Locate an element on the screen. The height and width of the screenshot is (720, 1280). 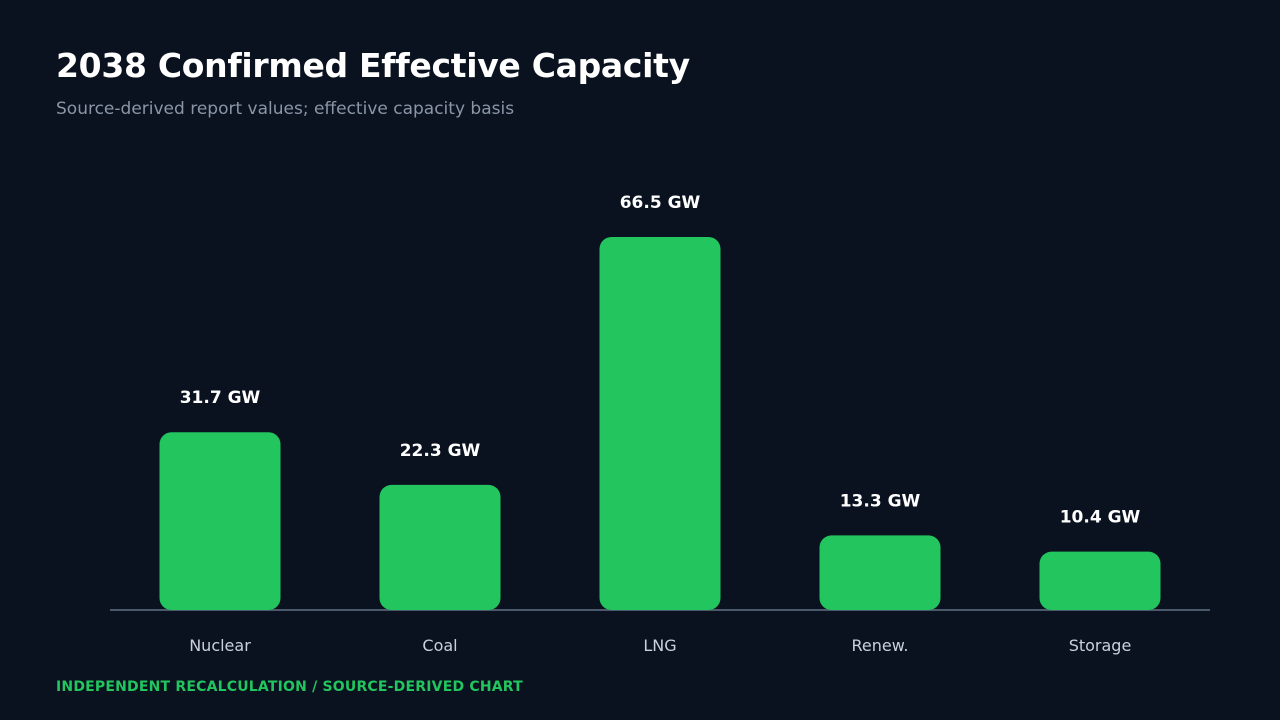
category-labels-group: Nuclear Coal LNG Renew. Storage is located at coordinates (660, 645).